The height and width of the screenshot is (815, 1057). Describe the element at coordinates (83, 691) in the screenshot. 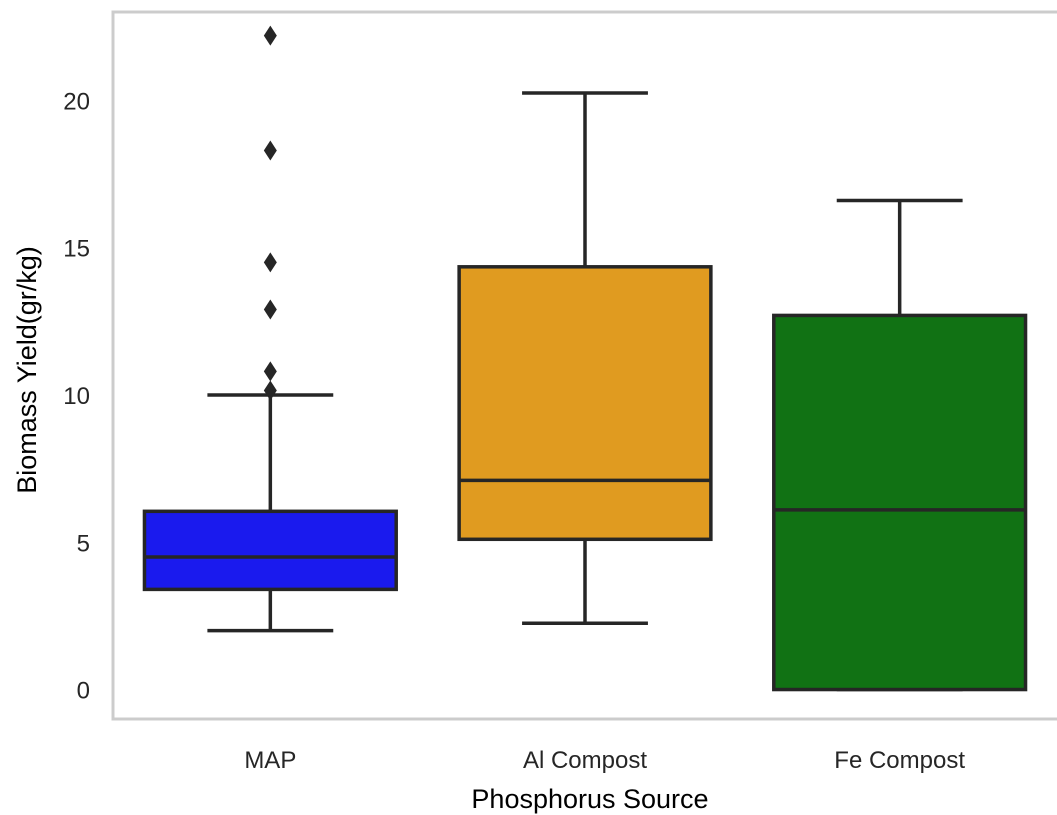

I see `y-tick-label: 0` at that location.